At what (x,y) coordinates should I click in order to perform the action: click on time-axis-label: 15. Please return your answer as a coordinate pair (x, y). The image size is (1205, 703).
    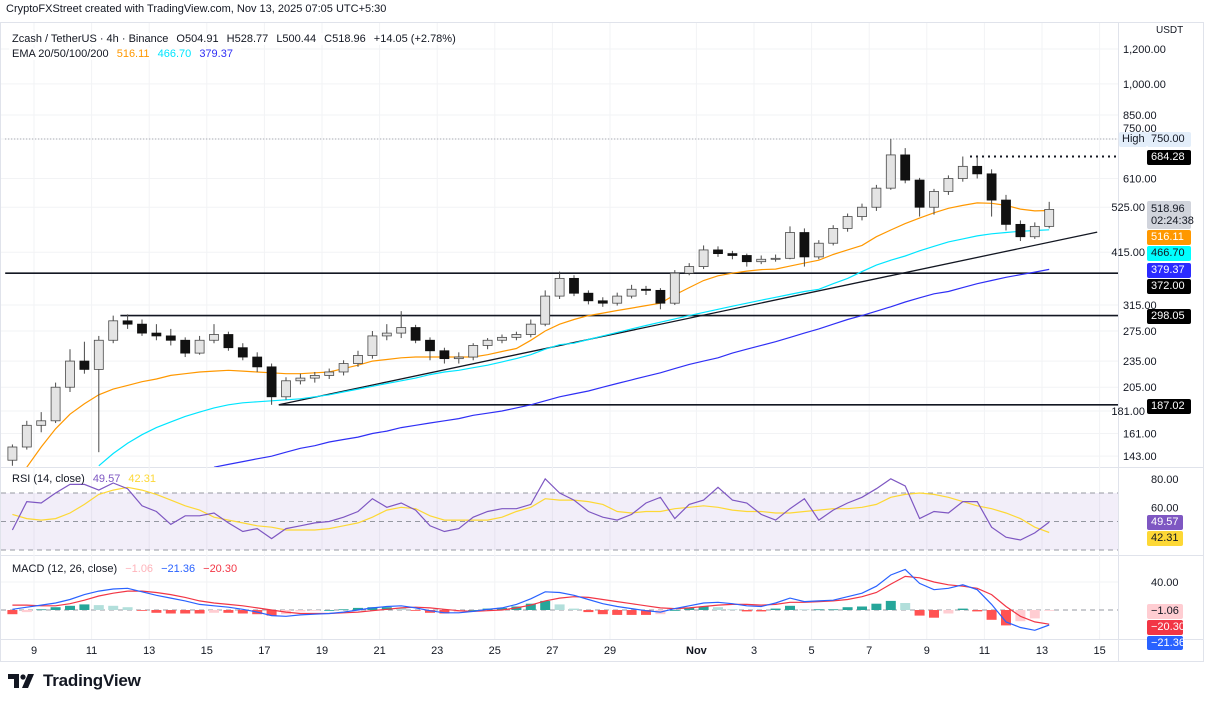
    Looking at the image, I should click on (1099, 651).